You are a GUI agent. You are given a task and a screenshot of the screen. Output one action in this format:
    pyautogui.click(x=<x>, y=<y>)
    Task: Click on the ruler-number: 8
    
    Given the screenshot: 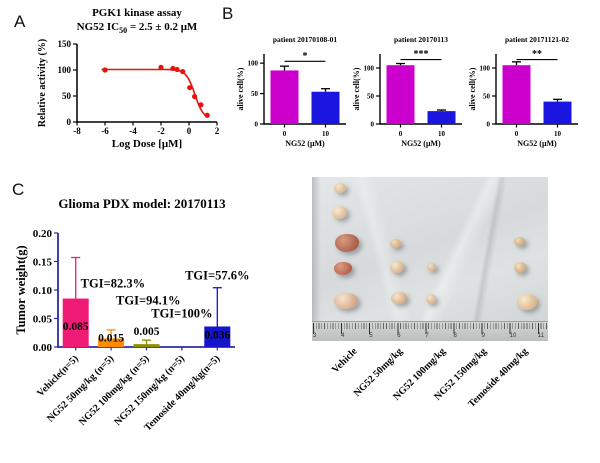 What is the action you would take?
    pyautogui.click(x=455, y=336)
    